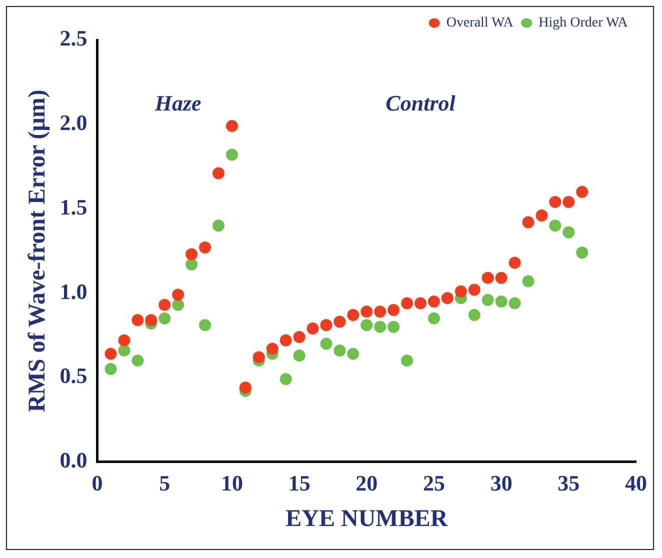 This screenshot has width=662, height=558. What do you see at coordinates (583, 23) in the screenshot?
I see `legend-label: High Order WA` at bounding box center [583, 23].